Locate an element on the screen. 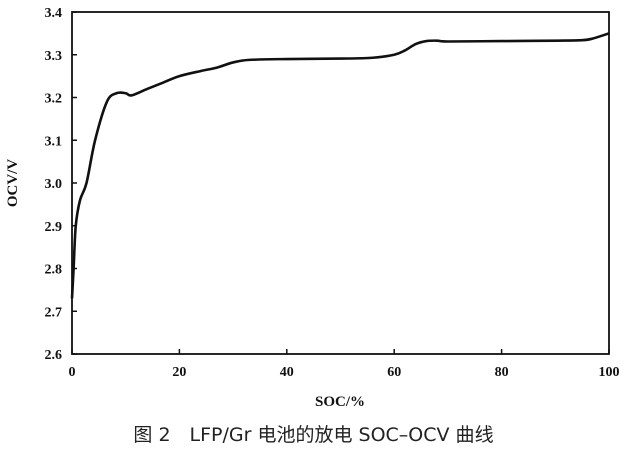 The height and width of the screenshot is (450, 627). x-tick-label: 80 is located at coordinates (502, 372).